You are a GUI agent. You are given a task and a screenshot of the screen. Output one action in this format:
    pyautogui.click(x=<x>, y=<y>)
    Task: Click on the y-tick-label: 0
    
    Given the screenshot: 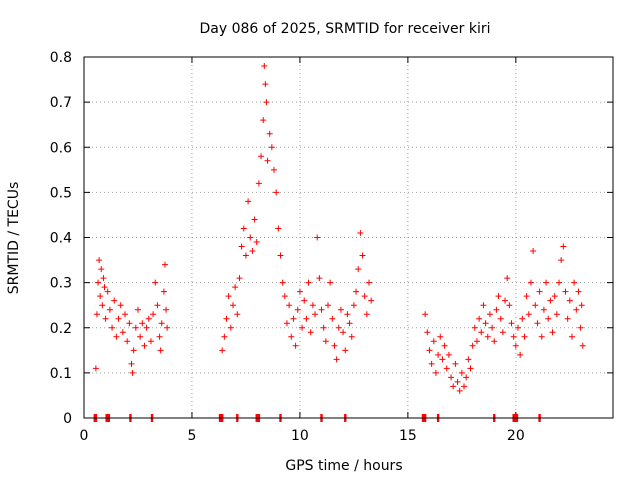 What is the action you would take?
    pyautogui.click(x=67, y=419)
    